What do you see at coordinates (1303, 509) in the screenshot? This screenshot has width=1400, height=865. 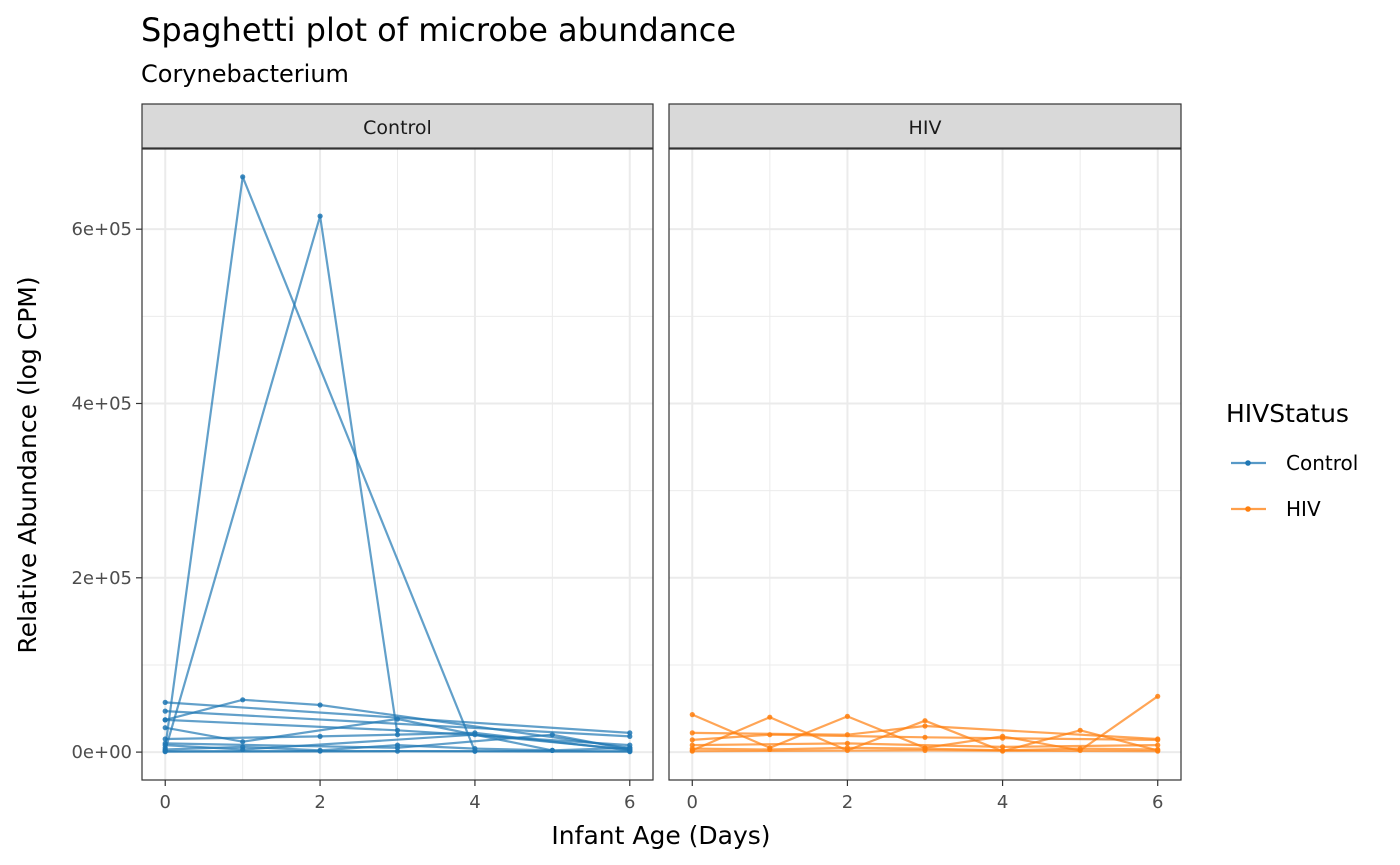 I see `legend-label: HIV` at bounding box center [1303, 509].